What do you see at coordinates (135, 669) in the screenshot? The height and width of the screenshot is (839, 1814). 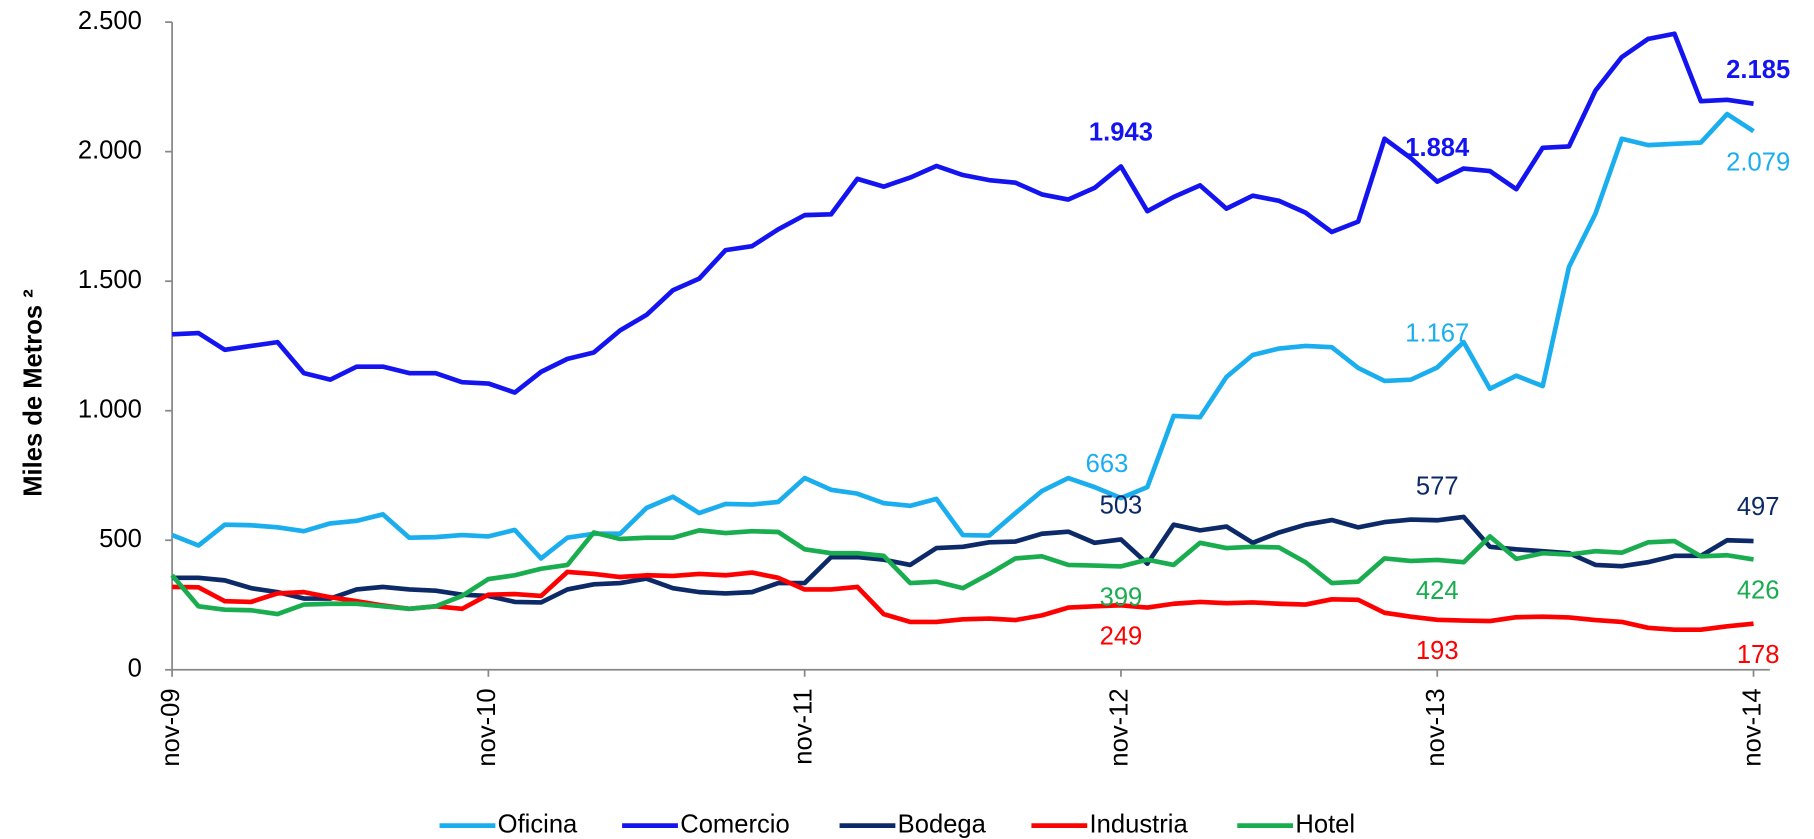 I see `y-tick-label: 0` at bounding box center [135, 669].